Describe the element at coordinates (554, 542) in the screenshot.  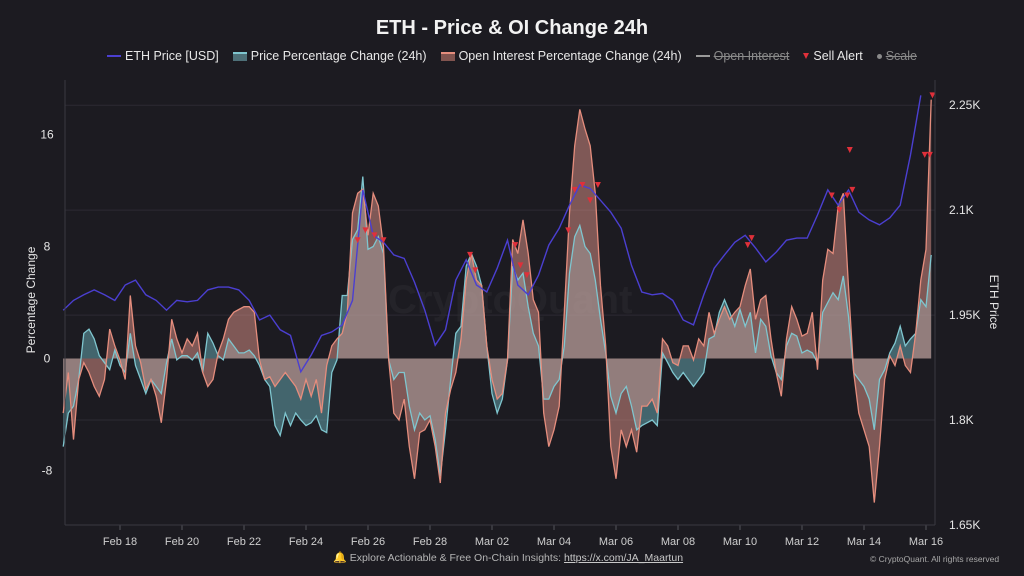
I see `x-tick-label: Mar 04` at that location.